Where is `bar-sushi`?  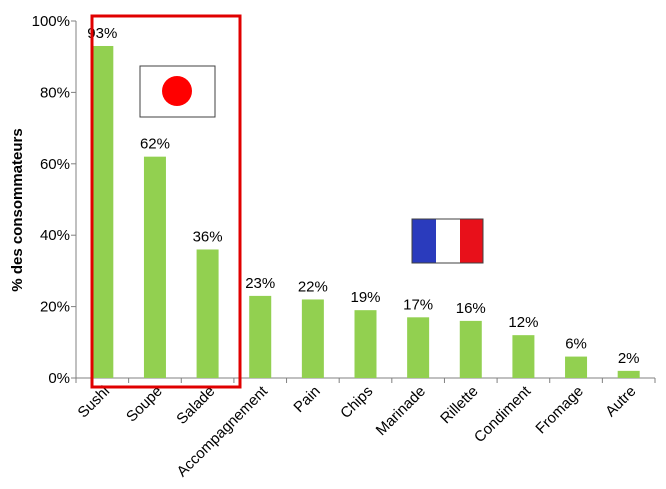
bar-sushi is located at coordinates (102, 212).